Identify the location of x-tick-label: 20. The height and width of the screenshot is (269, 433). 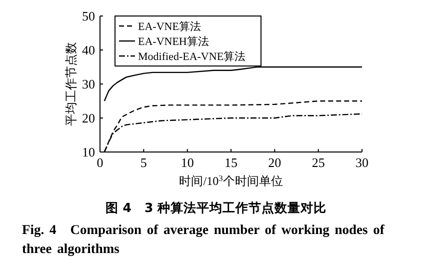
(275, 162).